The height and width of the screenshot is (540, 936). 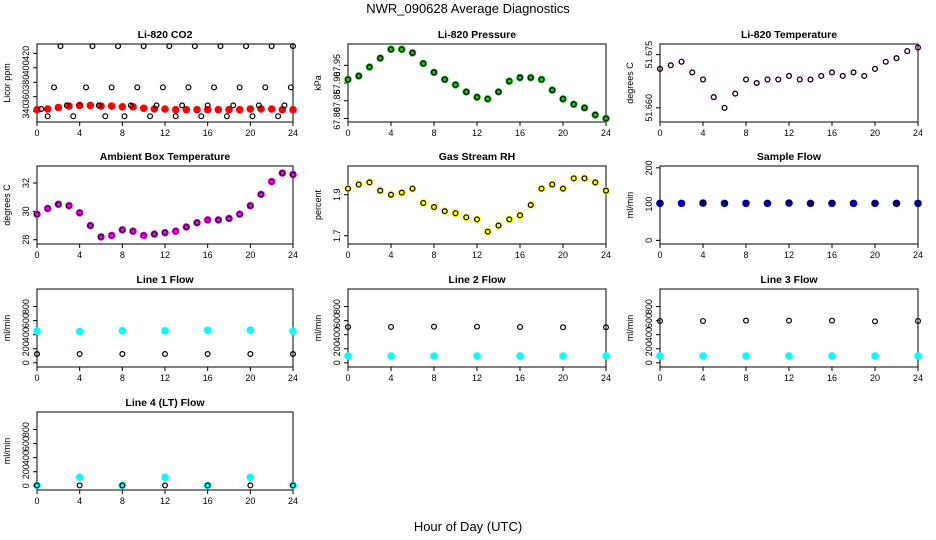 What do you see at coordinates (477, 157) in the screenshot?
I see `panel-title: Gas Stream RH` at bounding box center [477, 157].